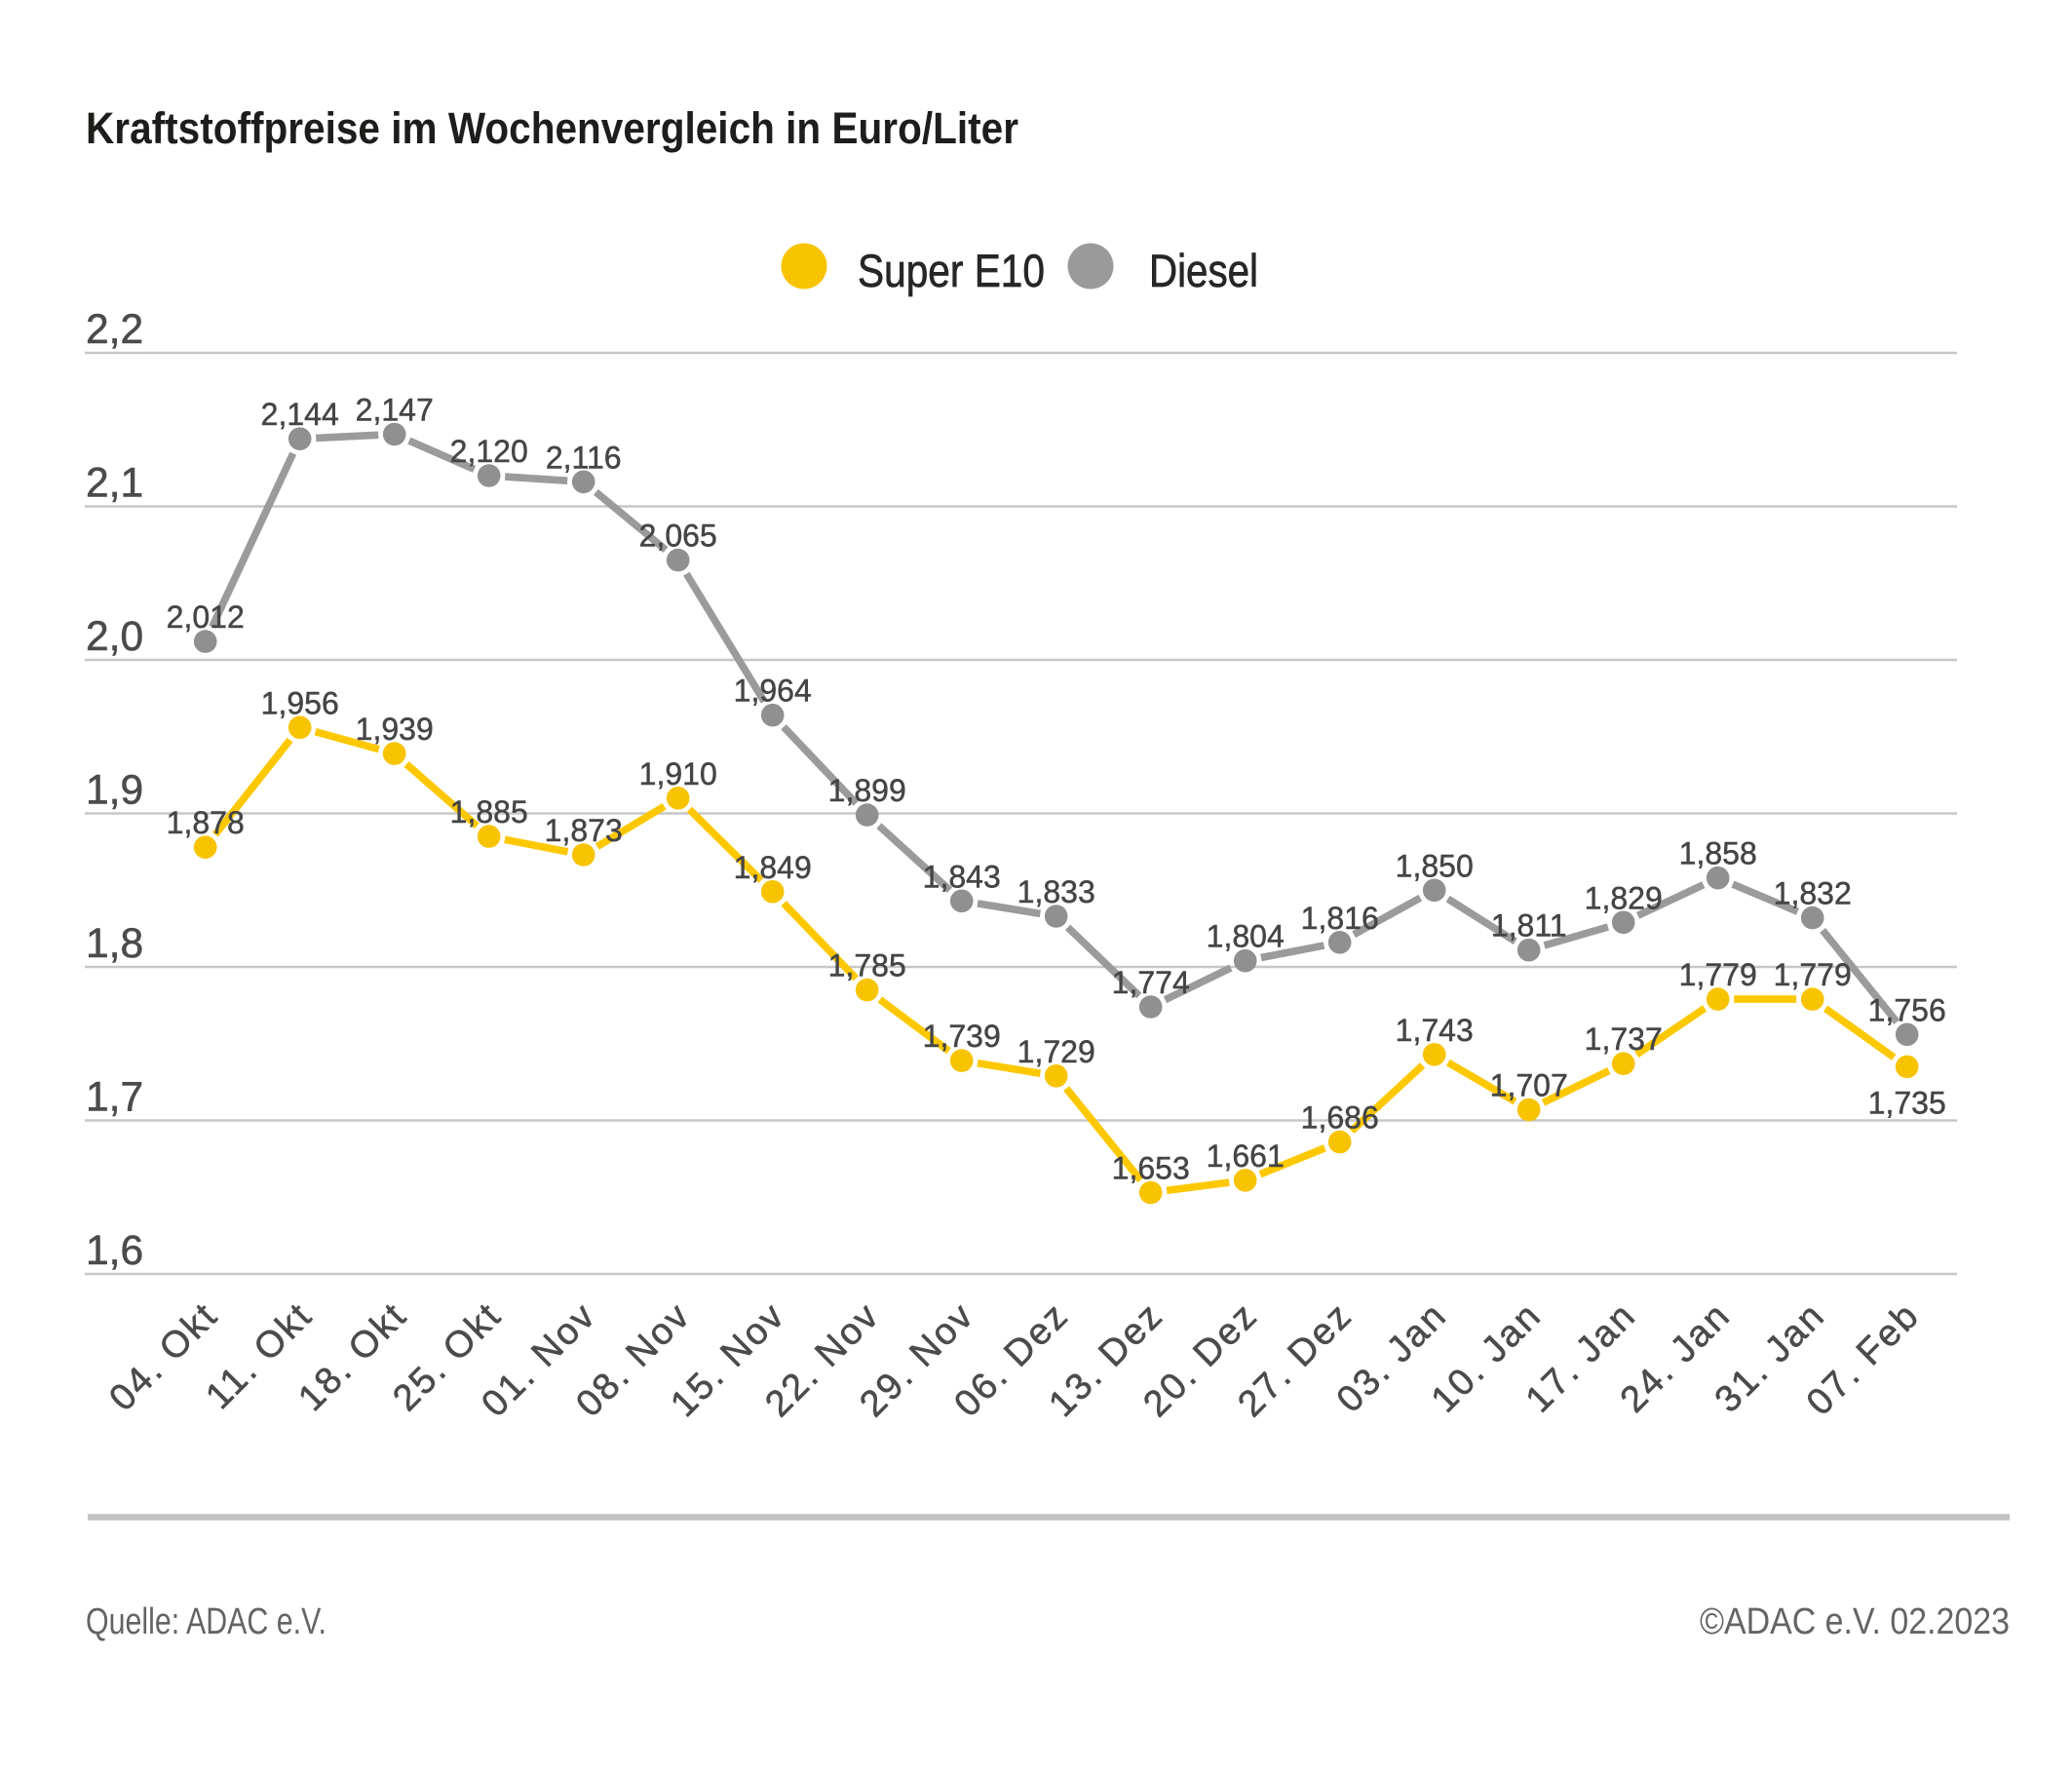 Image resolution: width=2072 pixels, height=1773 pixels. I want to click on svg-text: 2,120, so click(489, 451).